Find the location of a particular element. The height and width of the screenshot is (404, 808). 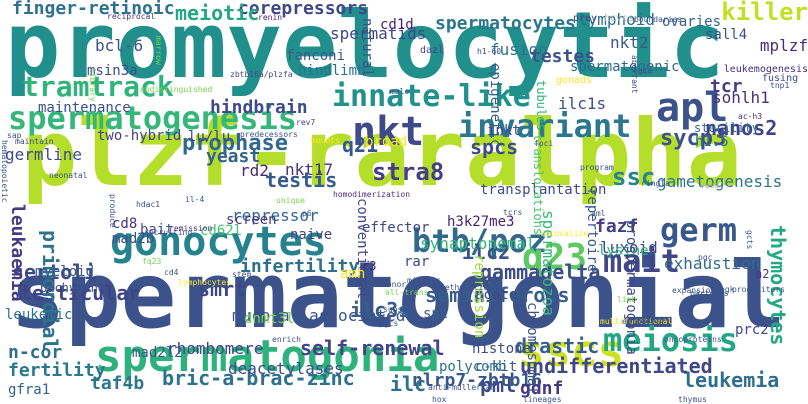

word-p6: p6 is located at coordinates (307, 213).